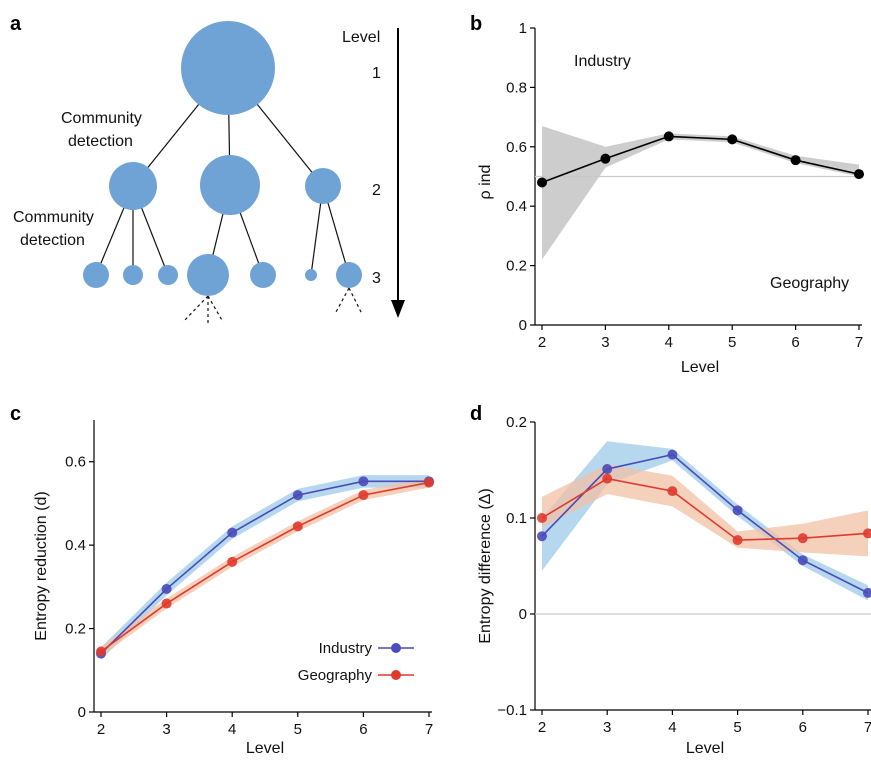 The width and height of the screenshot is (871, 762). Describe the element at coordinates (396, 675) in the screenshot. I see `legend-geography-marker` at that location.